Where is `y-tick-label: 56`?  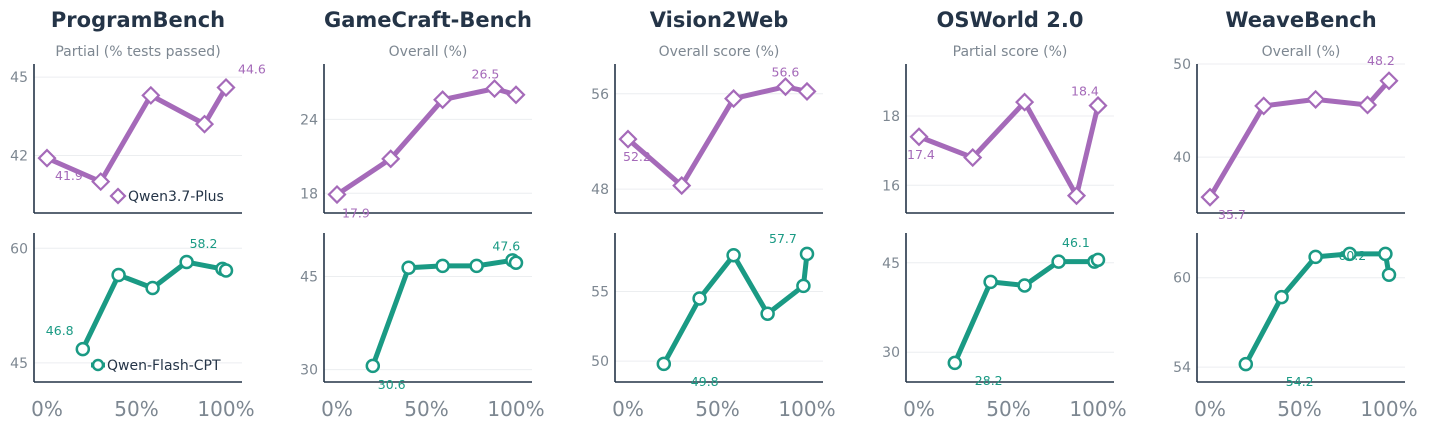 y-tick-label: 56 is located at coordinates (600, 95).